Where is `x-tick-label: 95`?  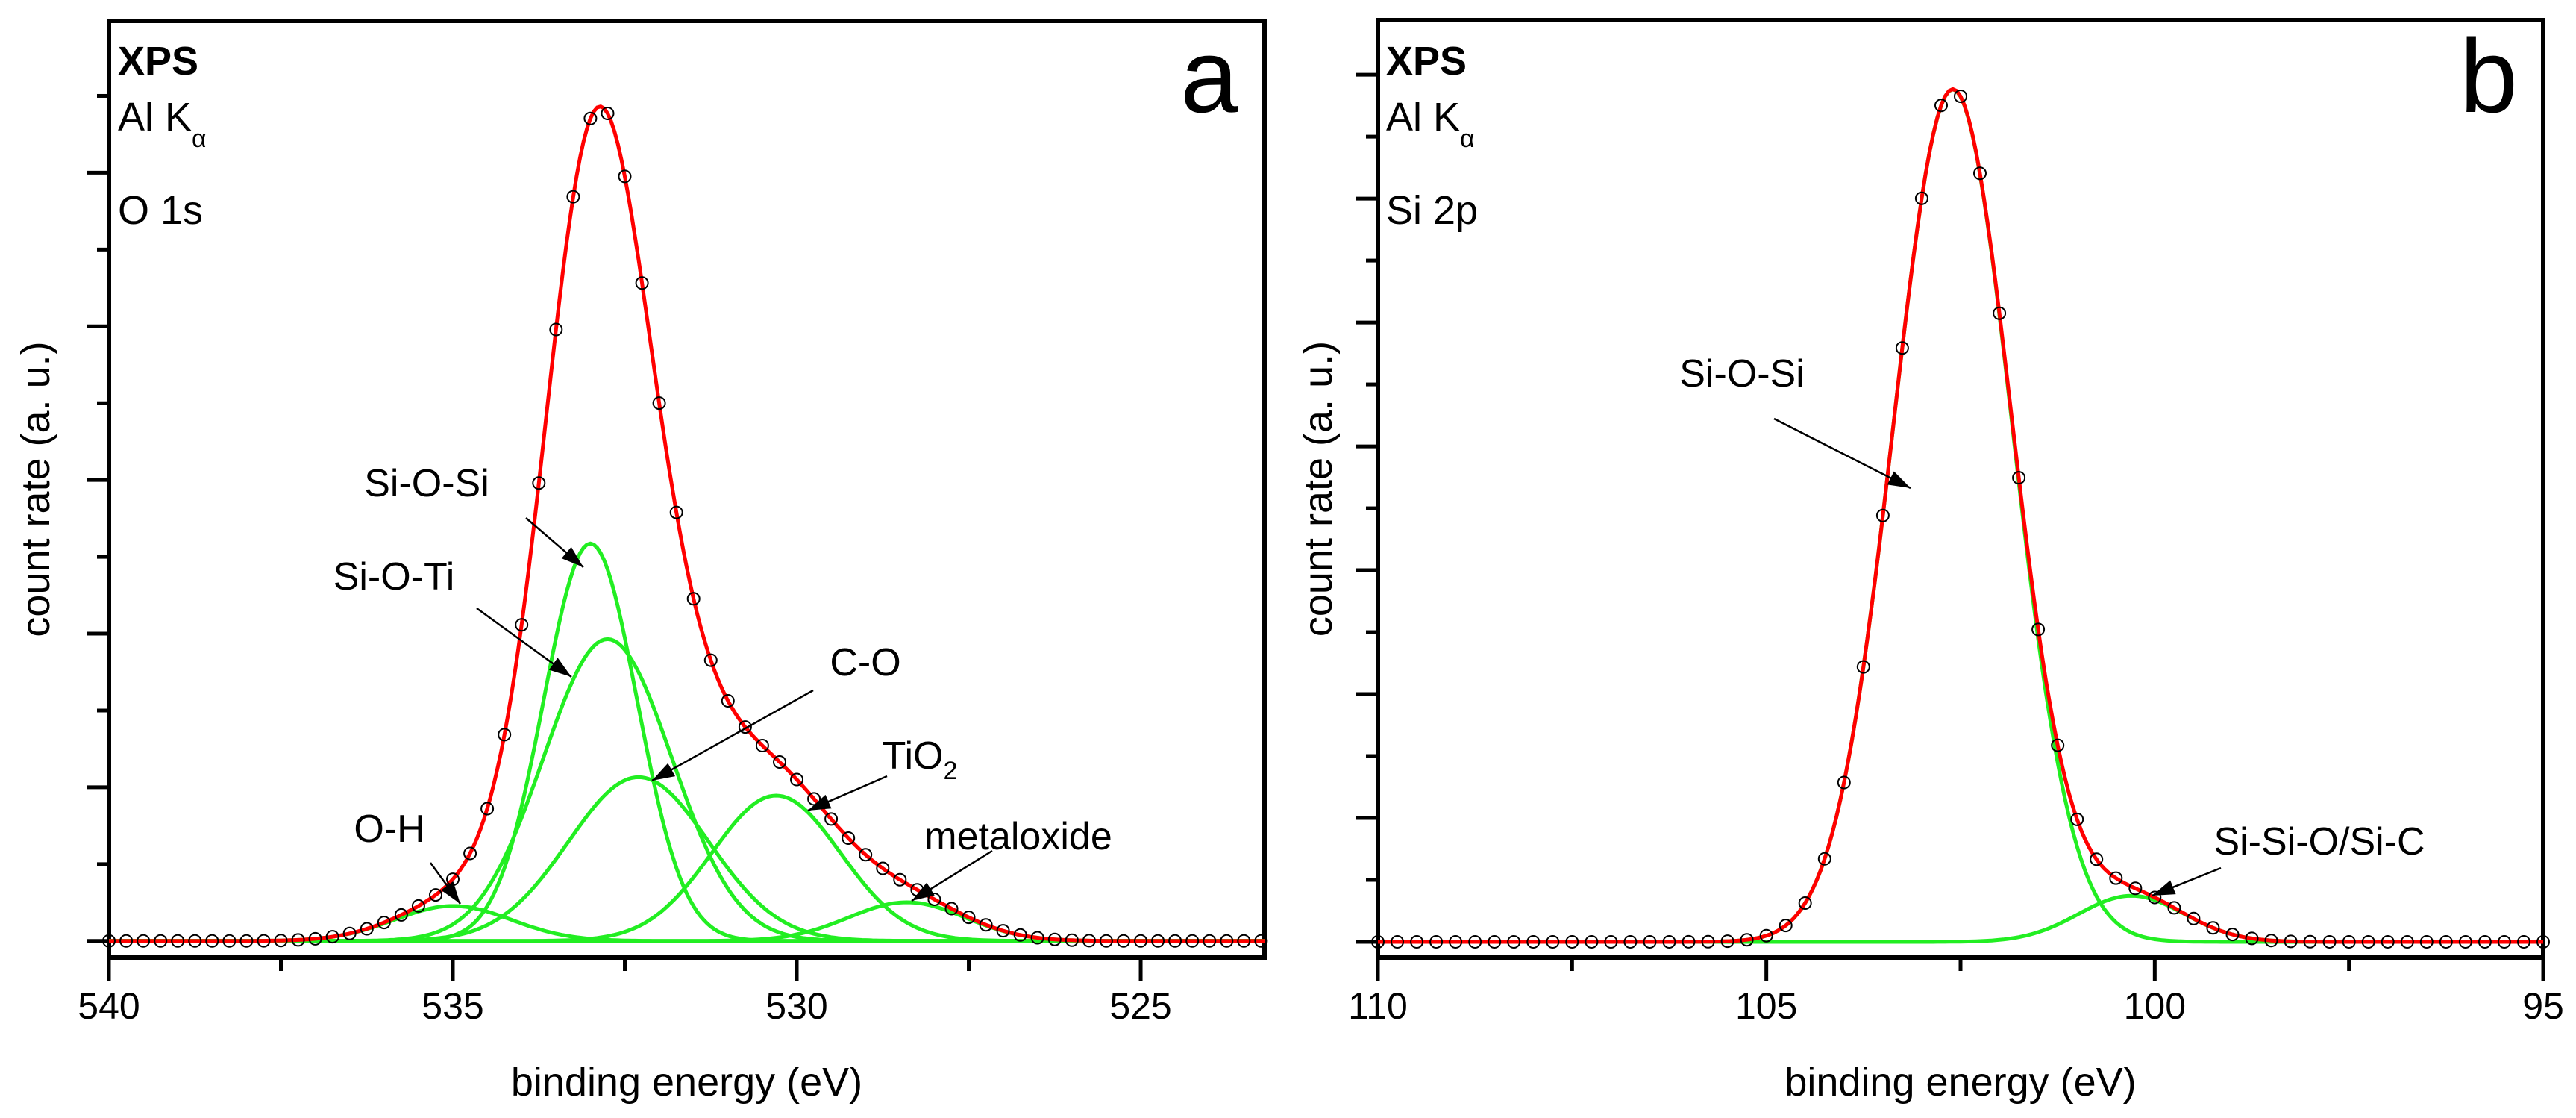 x-tick-label: 95 is located at coordinates (2543, 1006).